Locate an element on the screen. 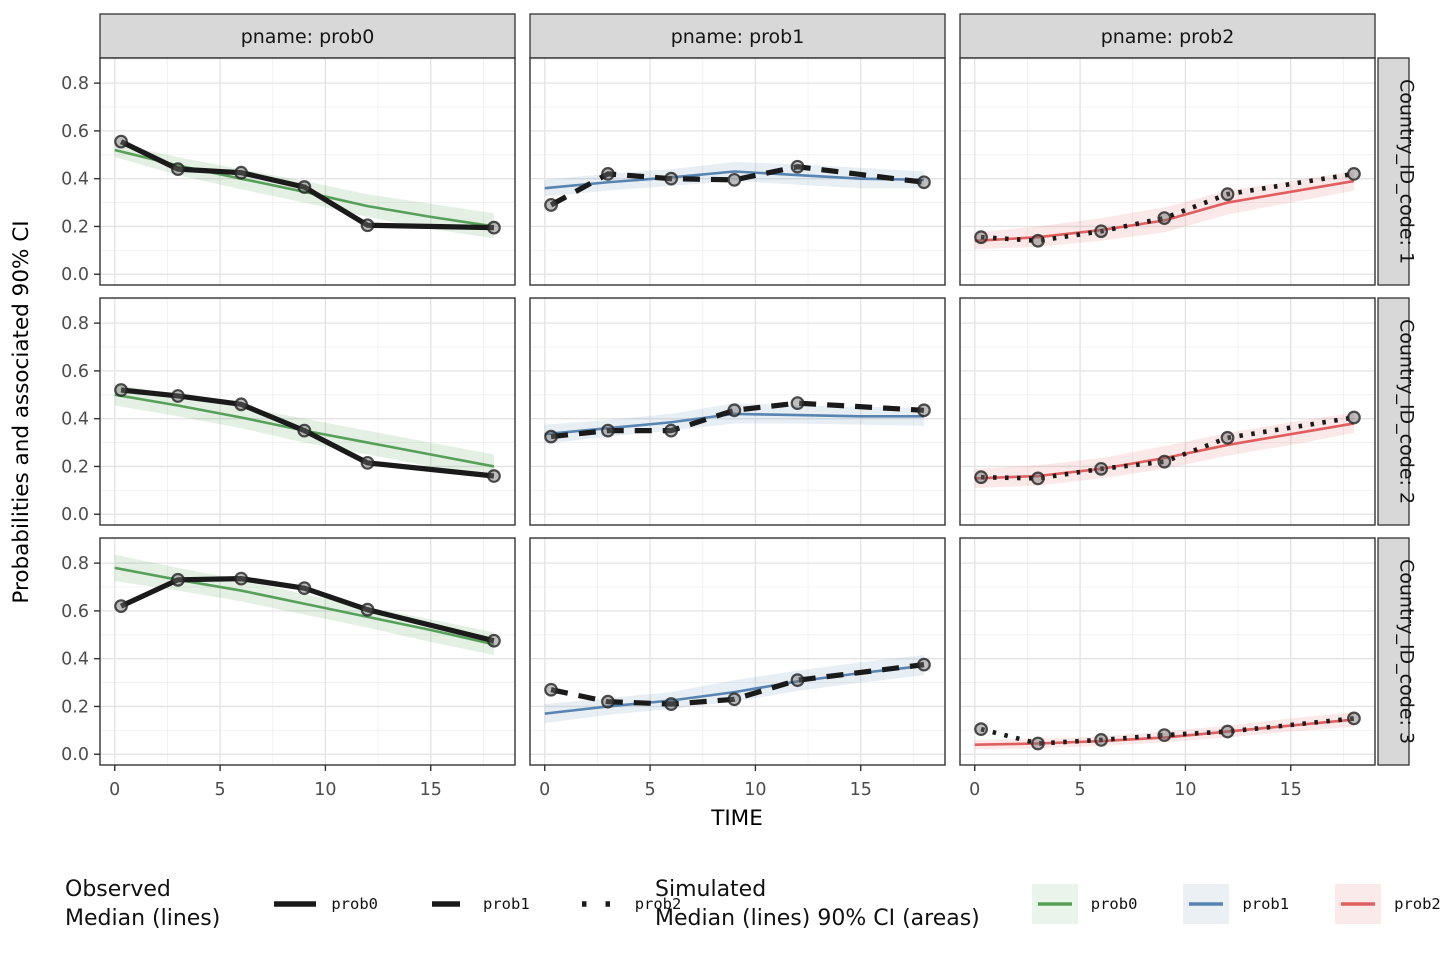  y-axis-title: Probabilities and associated 90% CI is located at coordinates (21, 411).